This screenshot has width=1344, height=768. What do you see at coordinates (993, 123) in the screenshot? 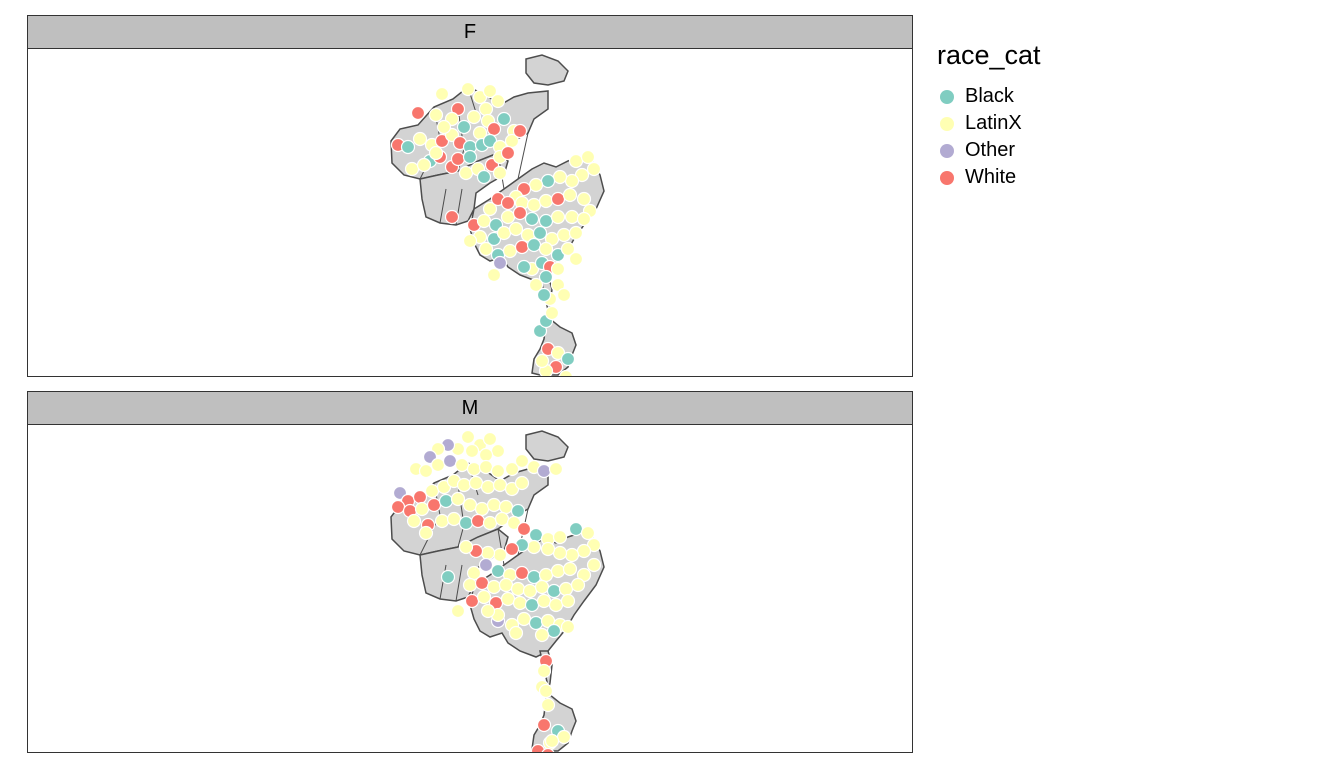
I see `legend-label: LatinX` at bounding box center [993, 123].